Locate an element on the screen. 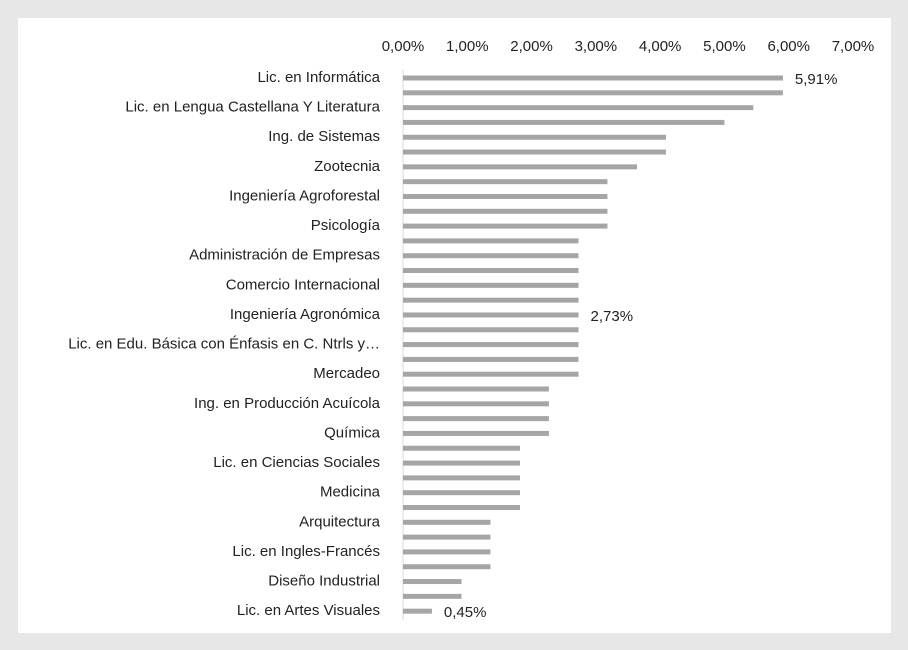  value-label: 5,91% is located at coordinates (816, 79).